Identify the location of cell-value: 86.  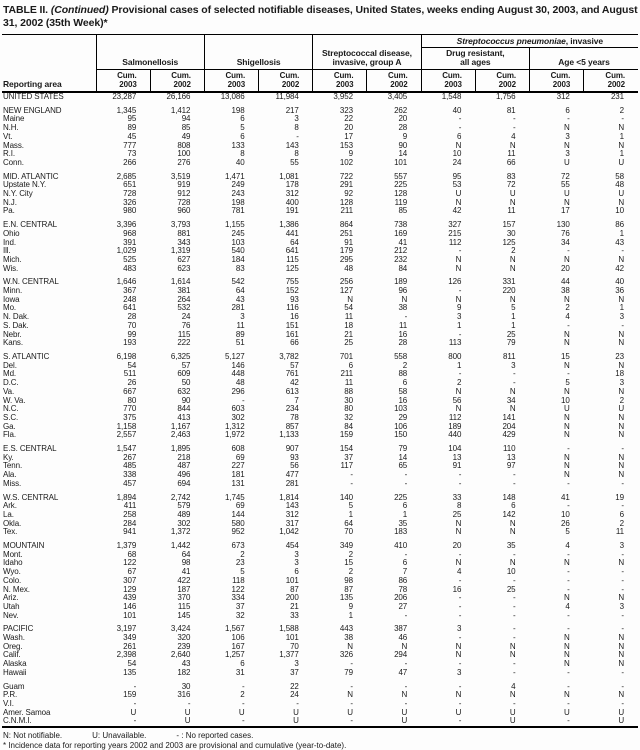
(403, 580).